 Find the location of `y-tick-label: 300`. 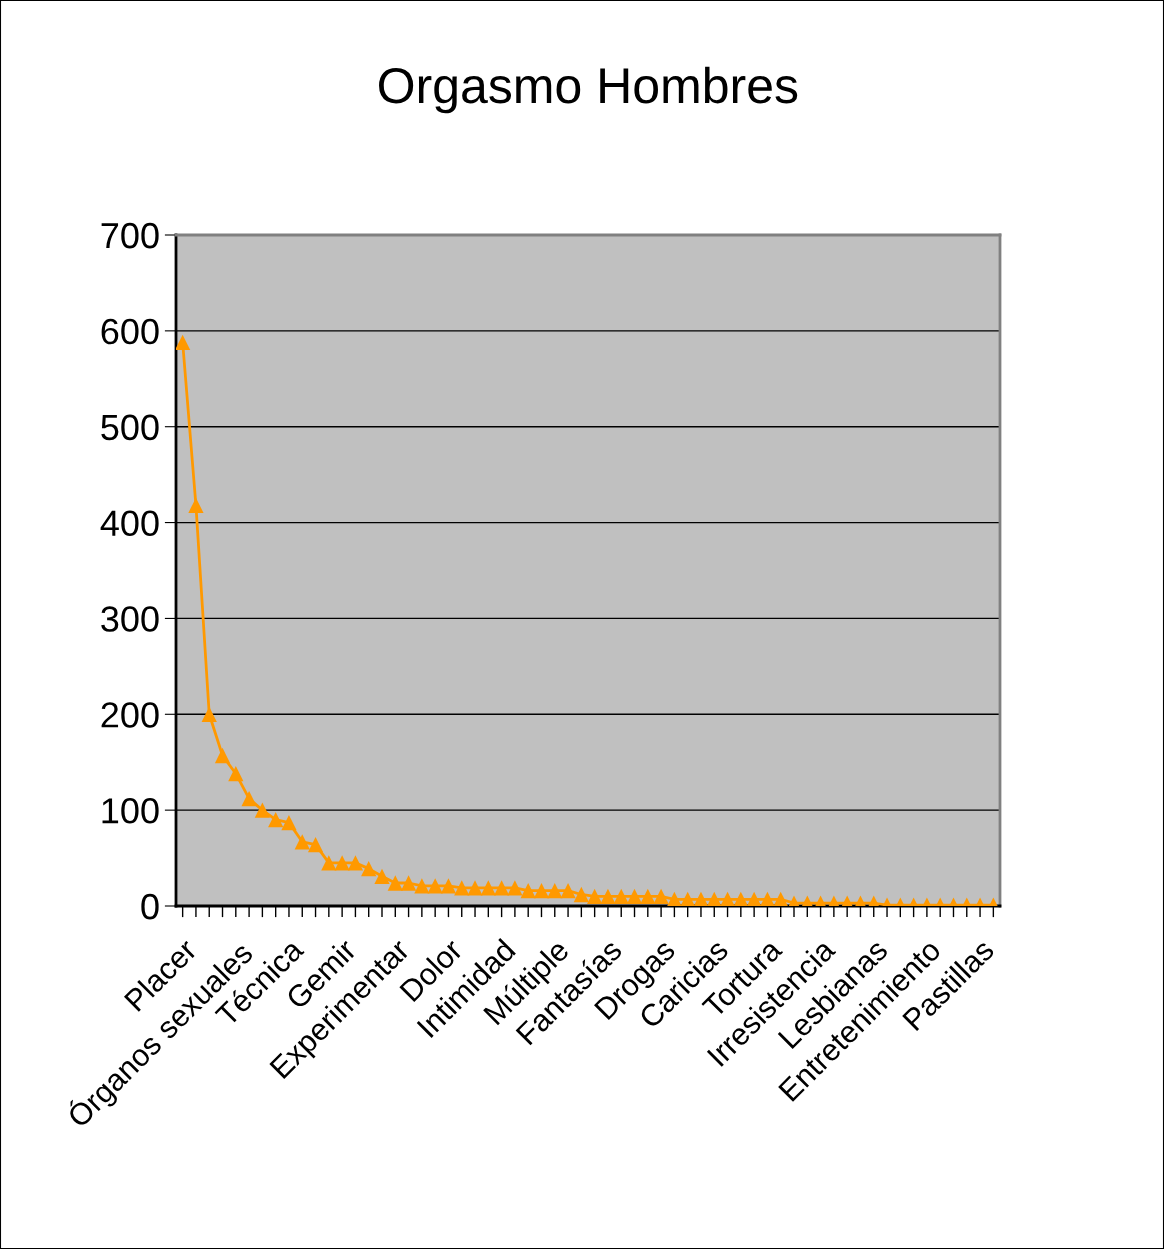

y-tick-label: 300 is located at coordinates (130, 619).